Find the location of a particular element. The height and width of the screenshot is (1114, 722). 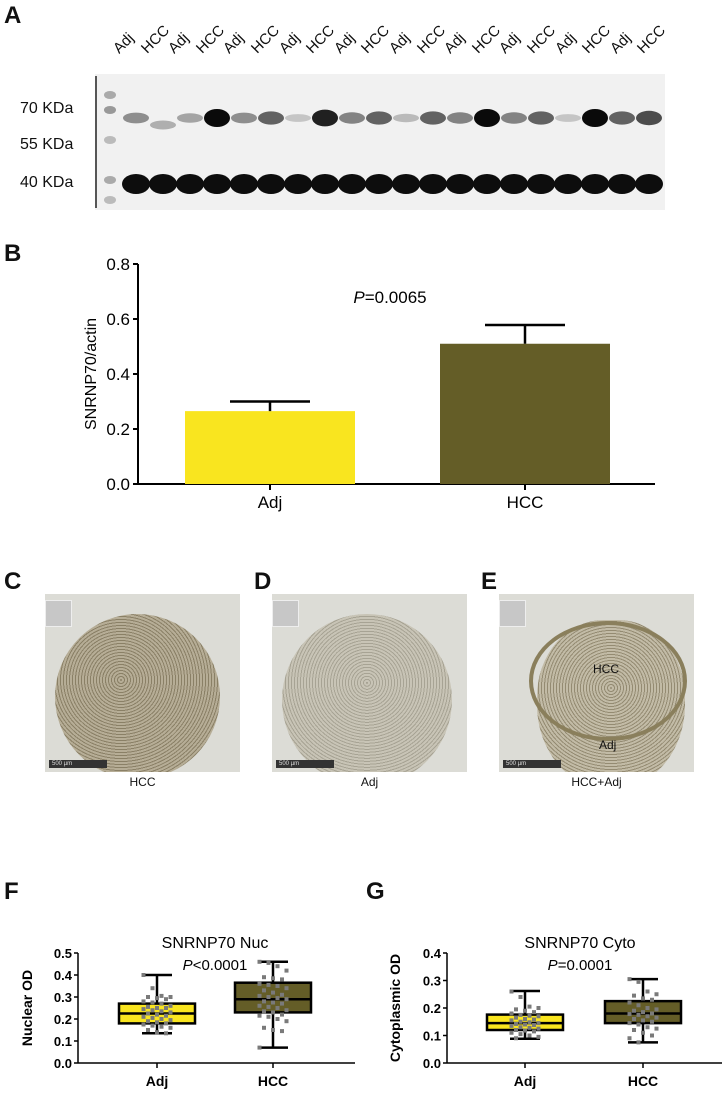

y-tick-label: 0.3 is located at coordinates (63, 997).